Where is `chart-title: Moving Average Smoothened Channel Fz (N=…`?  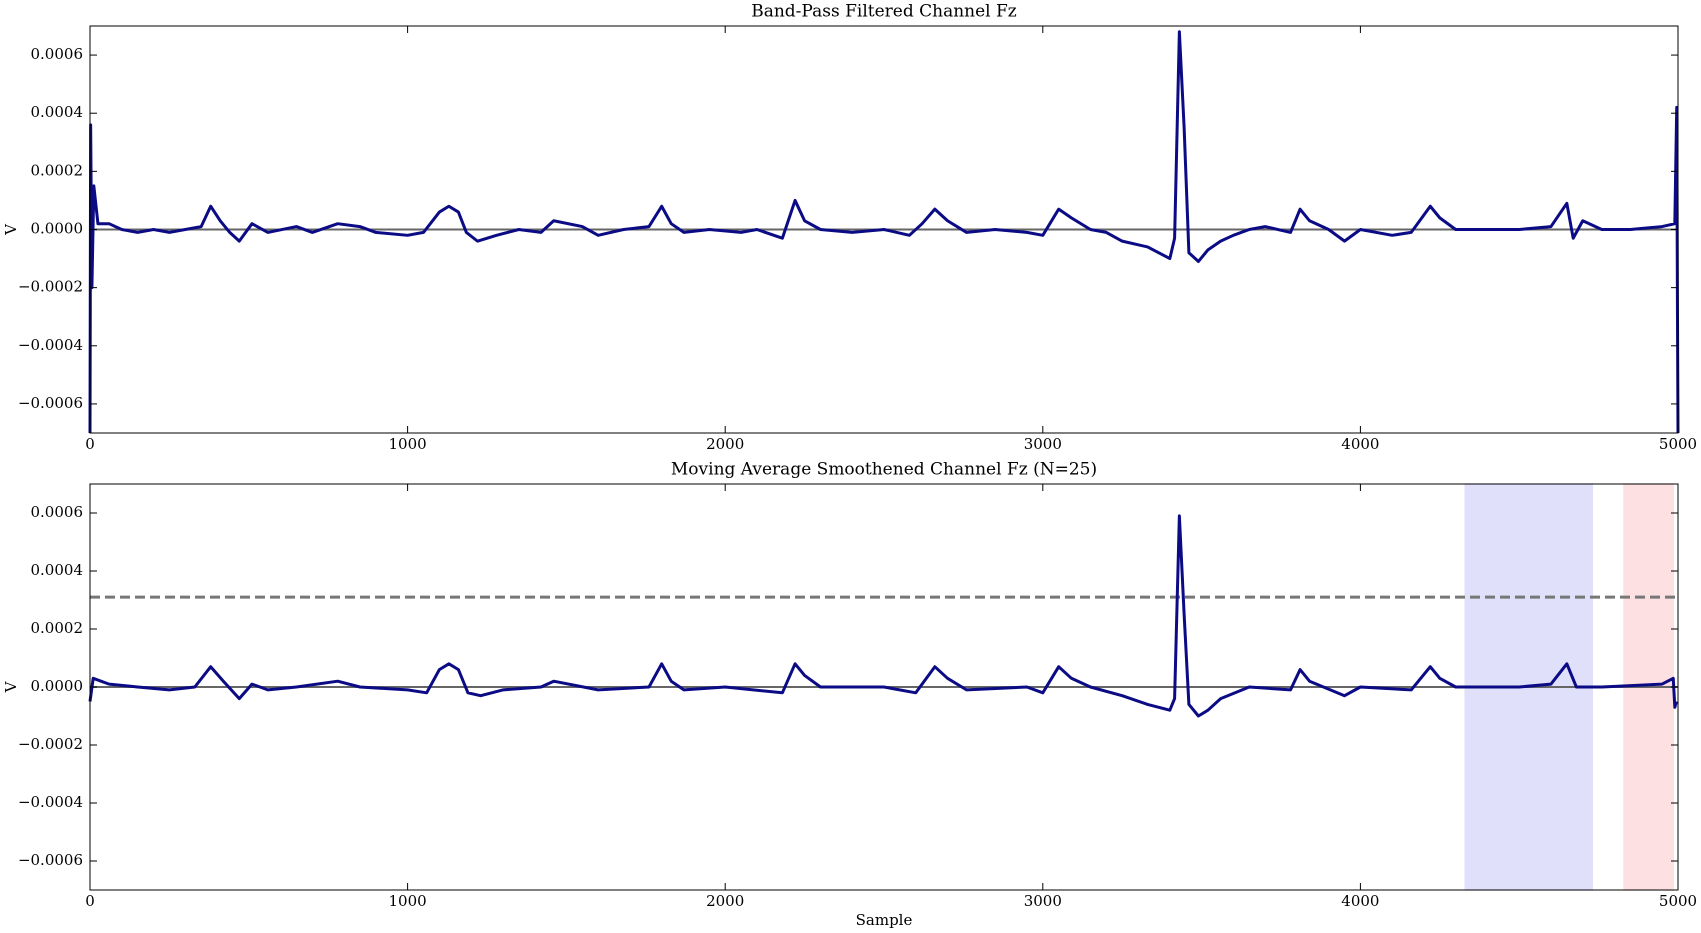
chart-title: Moving Average Smoothened Channel Fz (N=… is located at coordinates (884, 470).